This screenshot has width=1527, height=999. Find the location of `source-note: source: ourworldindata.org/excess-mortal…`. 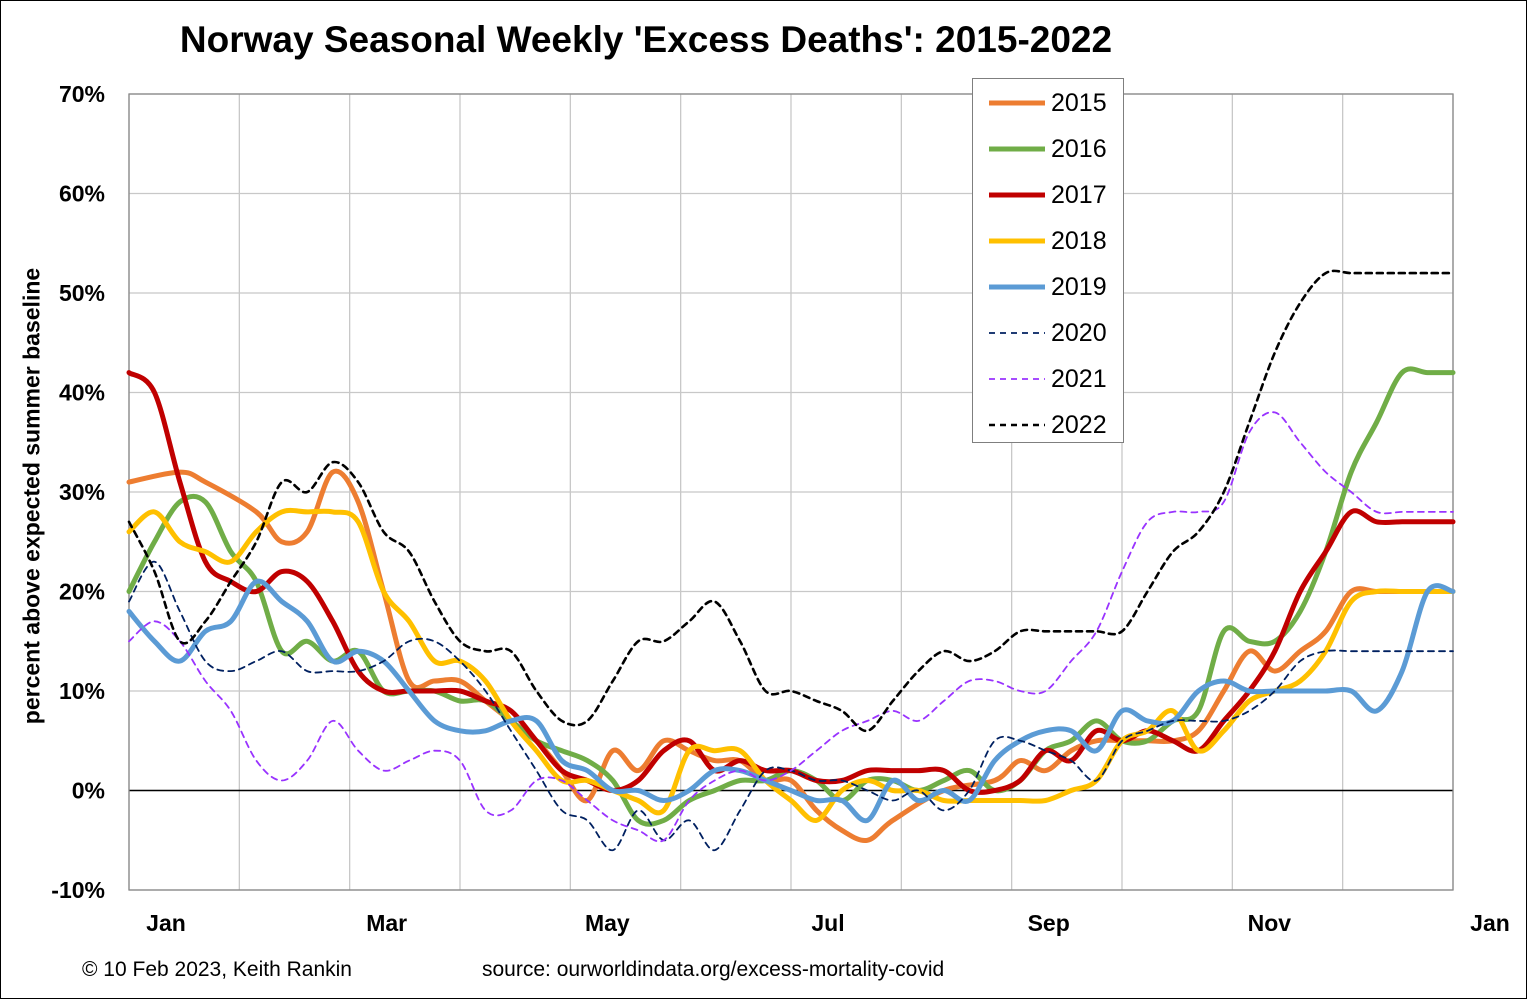

source-note: source: ourworldindata.org/excess-mortal… is located at coordinates (713, 969).